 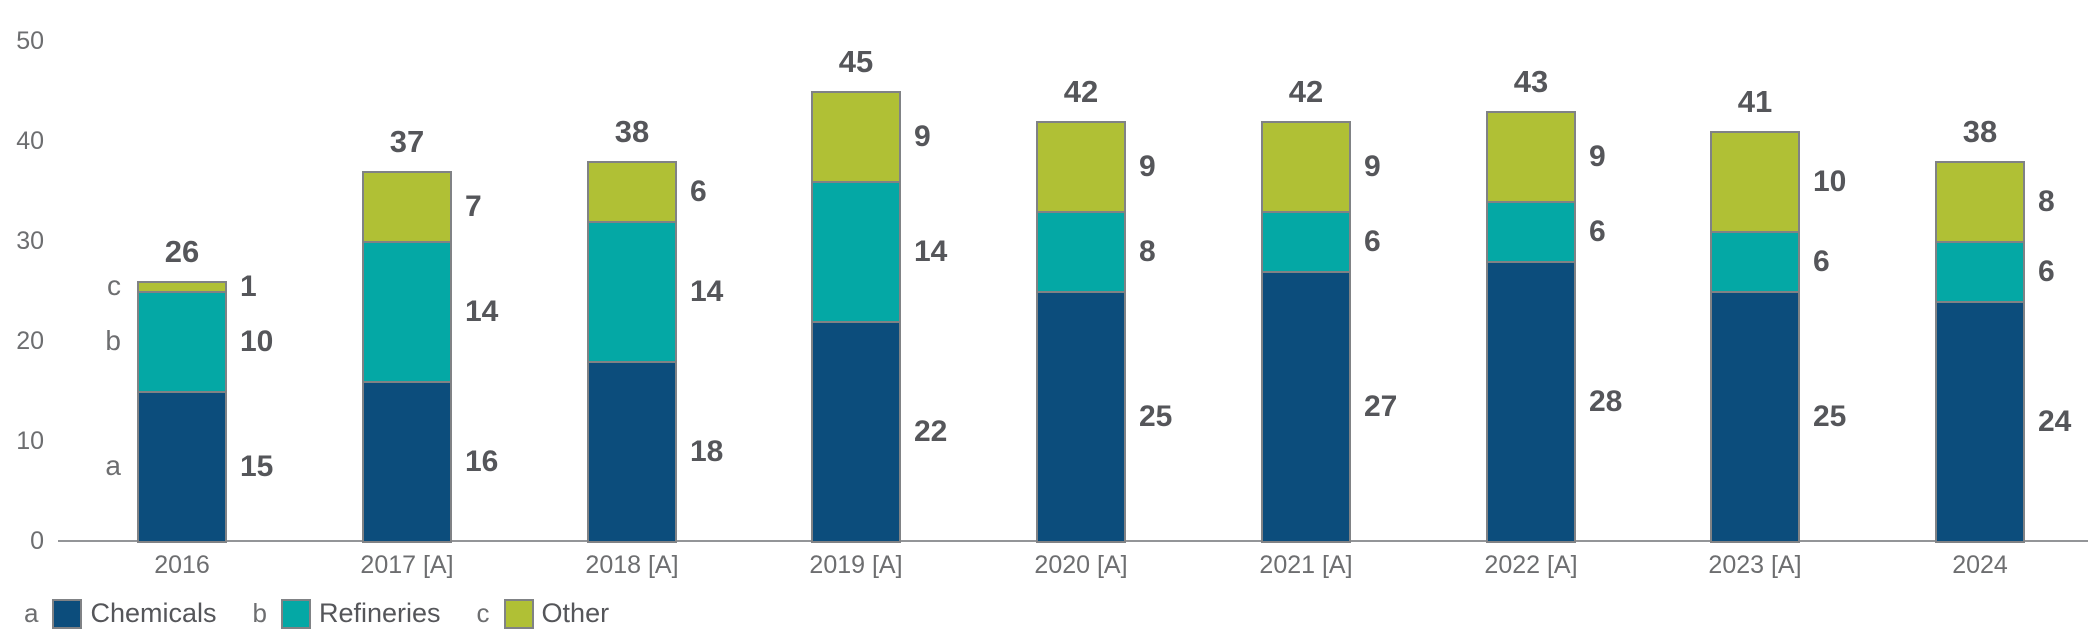 What do you see at coordinates (856, 61) in the screenshot?
I see `bar-total-label: 45` at bounding box center [856, 61].